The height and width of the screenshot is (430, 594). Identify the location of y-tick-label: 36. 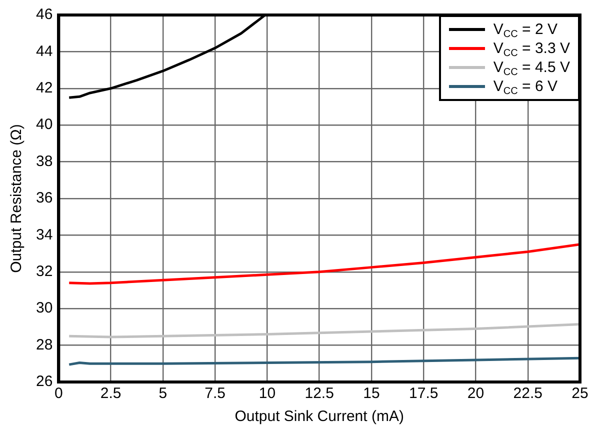
(44, 198).